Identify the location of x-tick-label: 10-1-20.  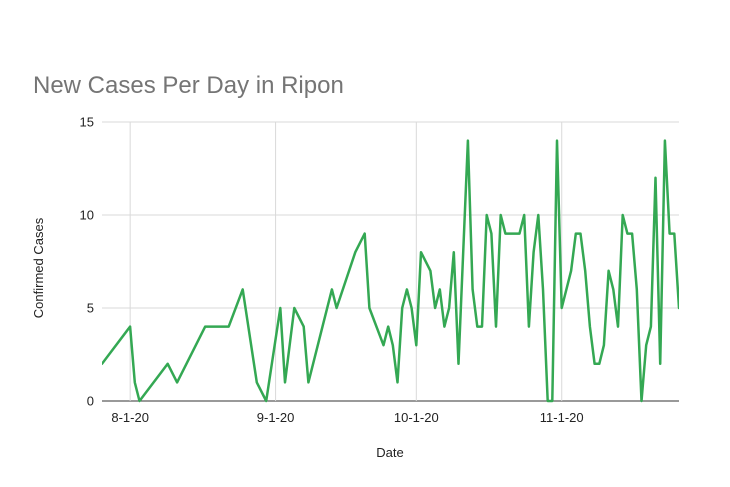
(416, 417).